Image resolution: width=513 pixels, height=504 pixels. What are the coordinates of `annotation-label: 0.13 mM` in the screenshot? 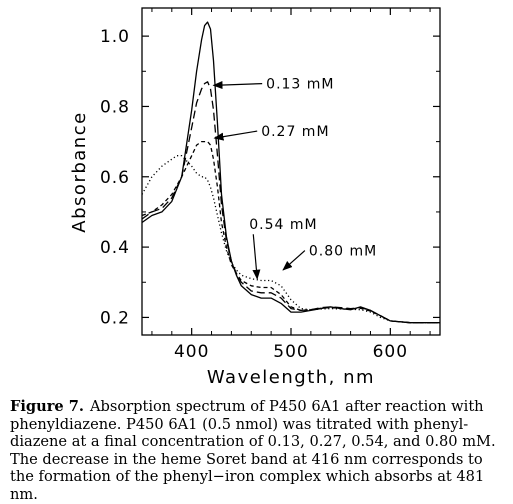 It's located at (300, 85).